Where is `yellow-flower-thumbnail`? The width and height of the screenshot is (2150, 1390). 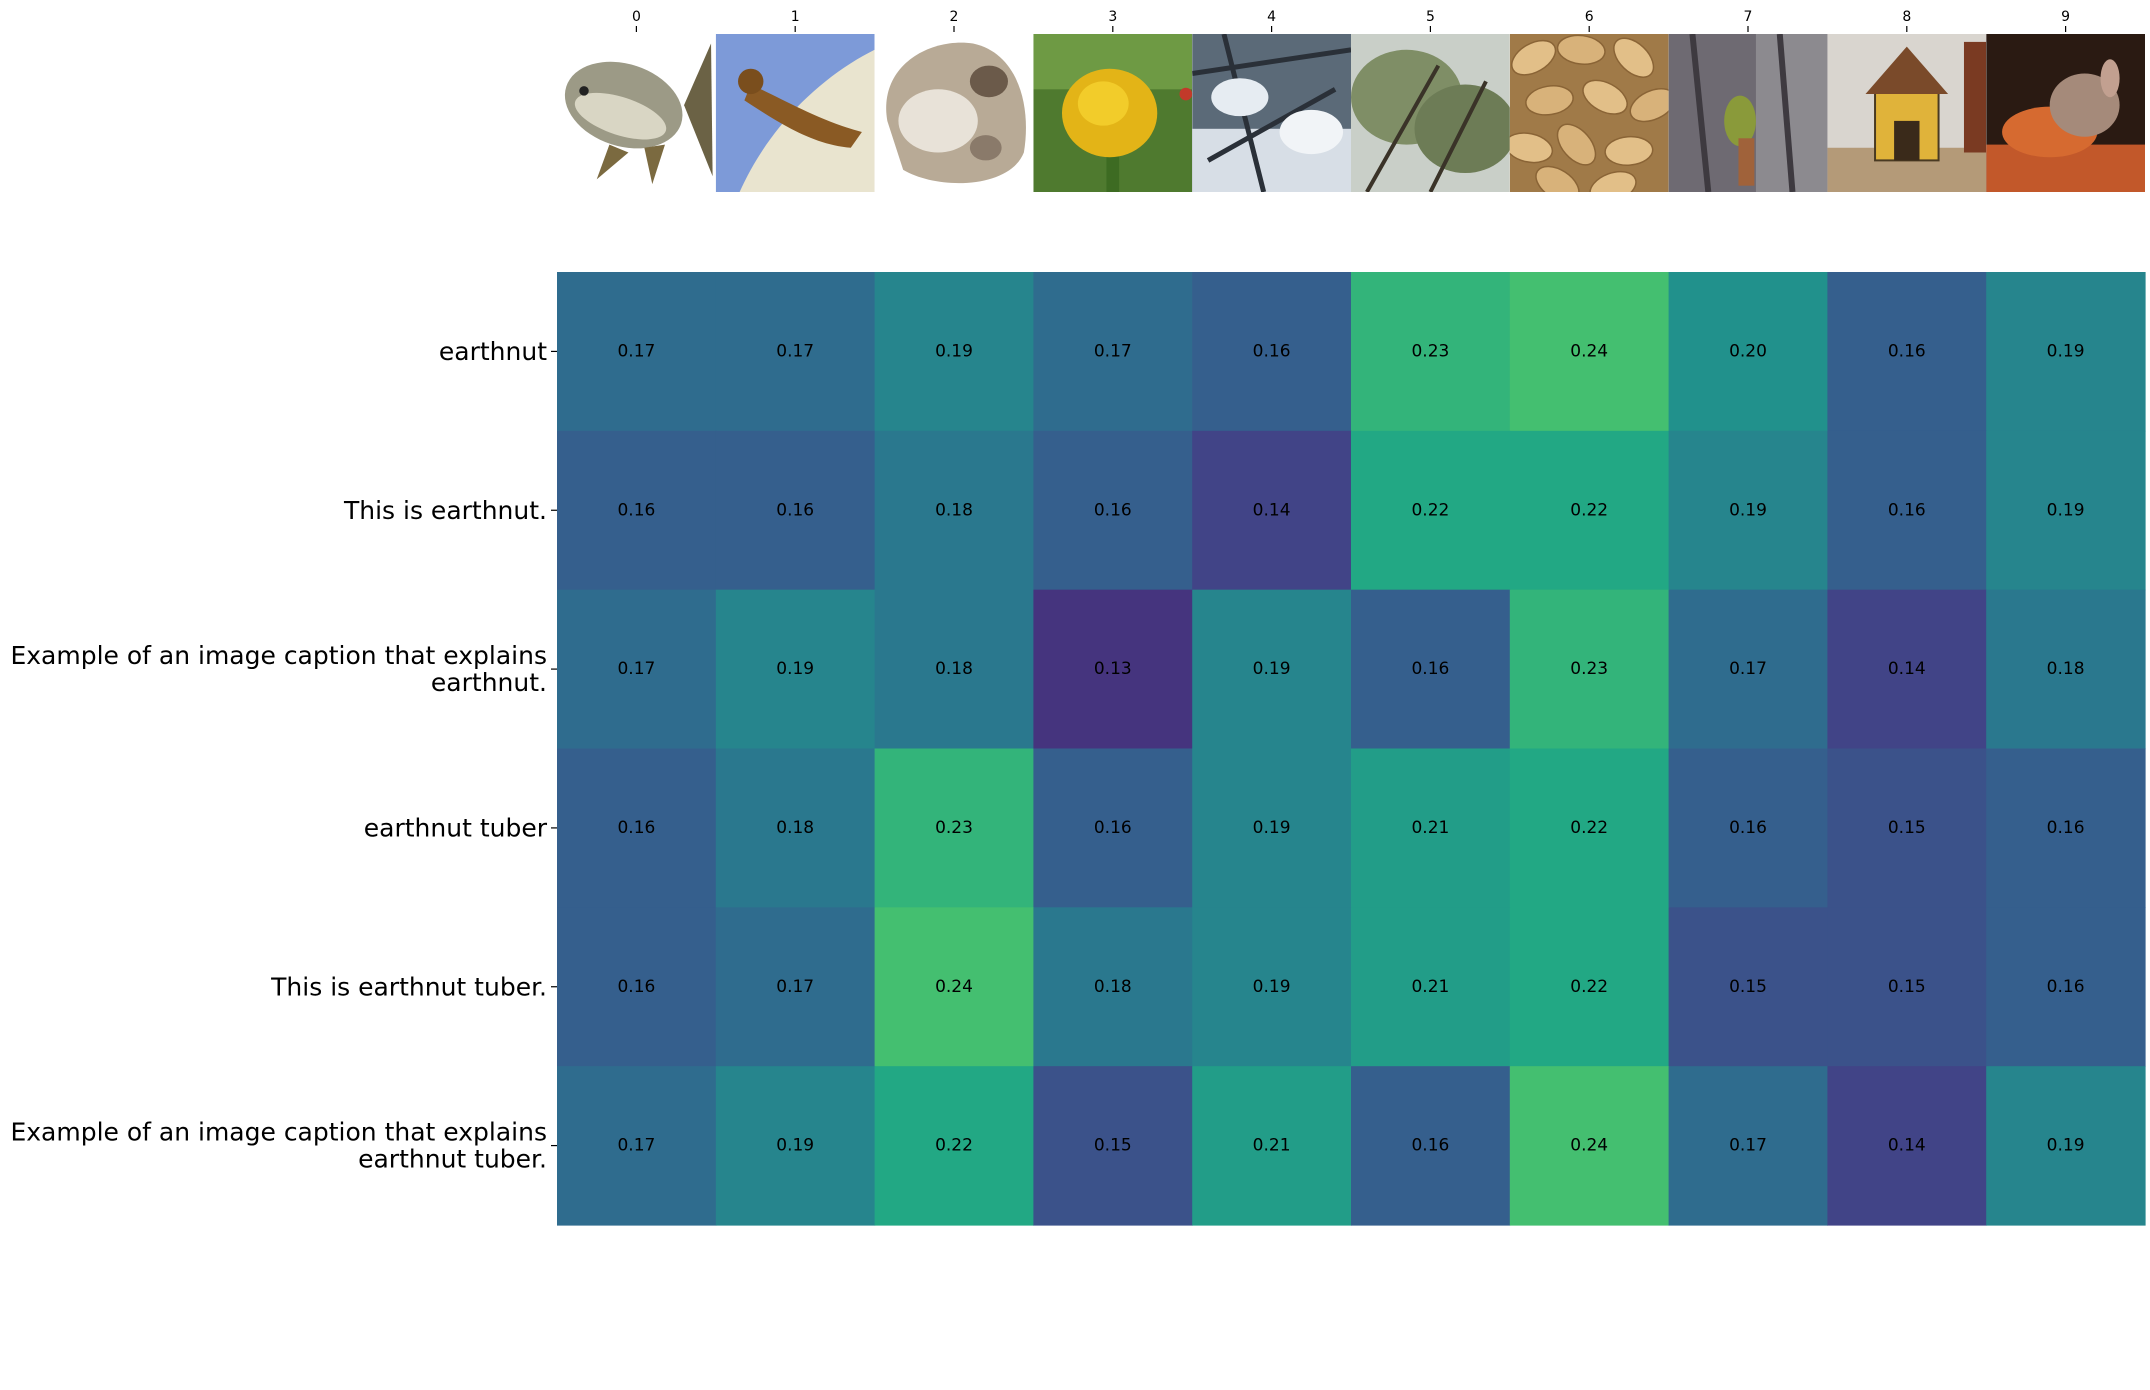 yellow-flower-thumbnail is located at coordinates (1113, 113).